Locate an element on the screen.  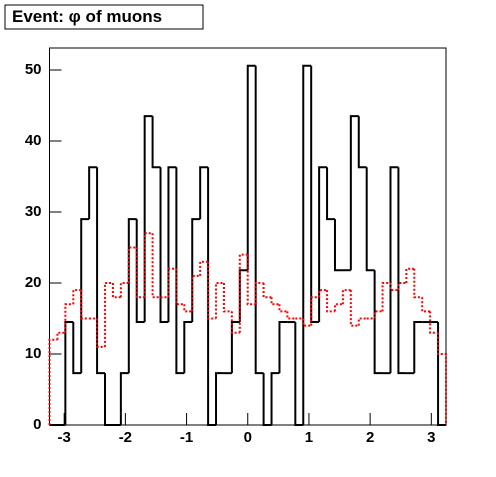
x-tick-label: -3 is located at coordinates (64, 437).